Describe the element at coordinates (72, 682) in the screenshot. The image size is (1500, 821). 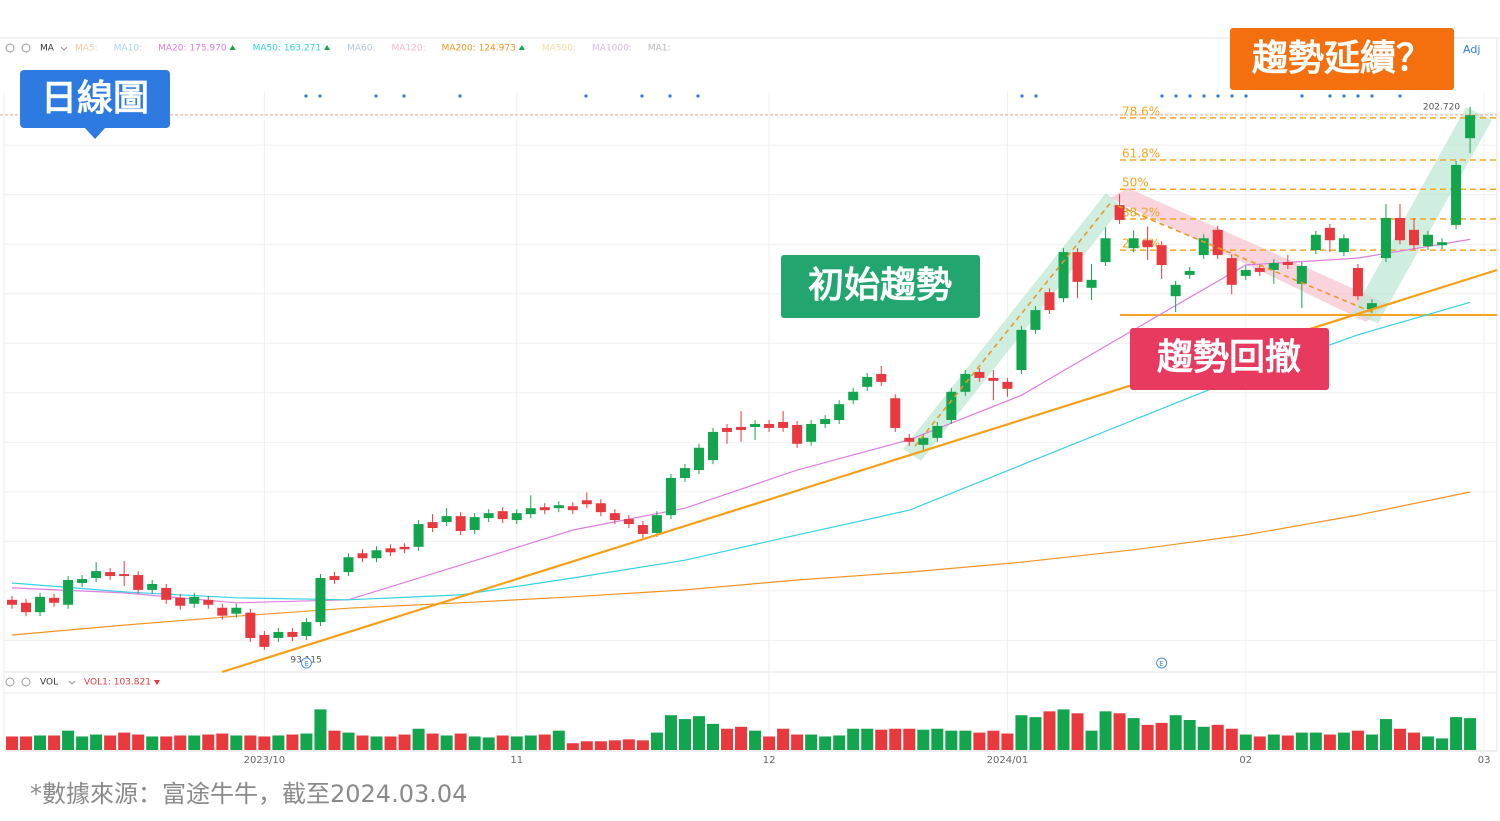
I see `dropdown-icon` at that location.